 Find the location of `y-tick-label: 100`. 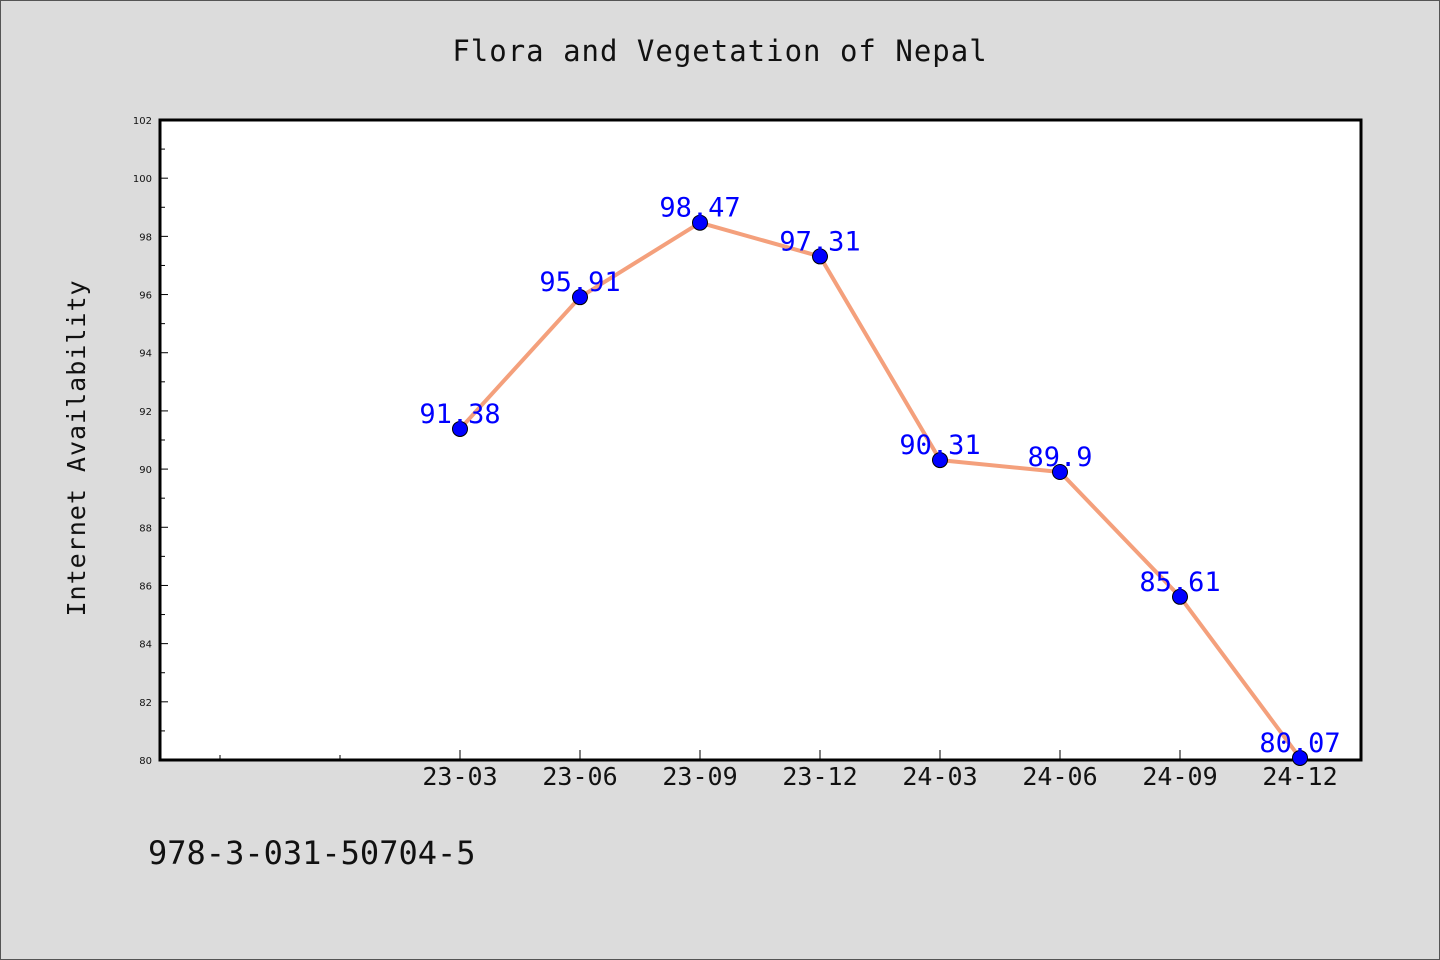

y-tick-label: 100 is located at coordinates (142, 179).